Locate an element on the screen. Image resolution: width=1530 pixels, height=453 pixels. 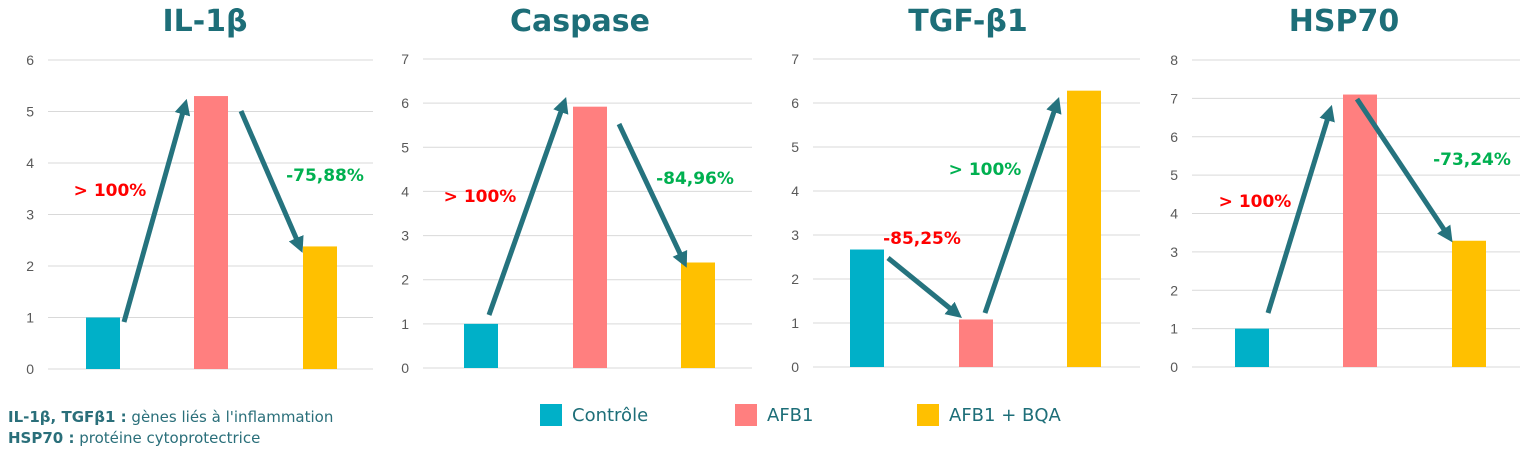
y-tick-label: 8 is located at coordinates (1174, 60).